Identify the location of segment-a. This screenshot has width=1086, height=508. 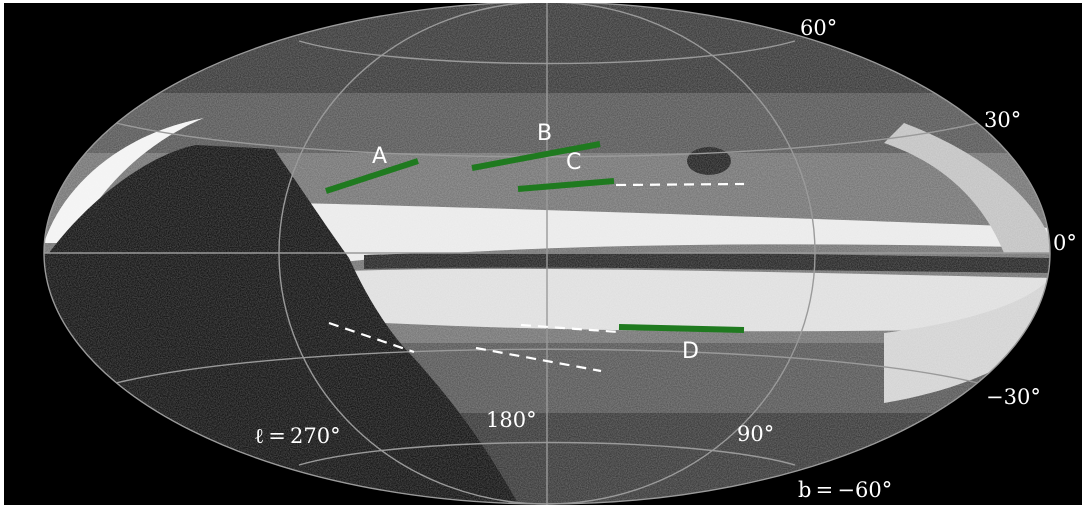
(372, 176).